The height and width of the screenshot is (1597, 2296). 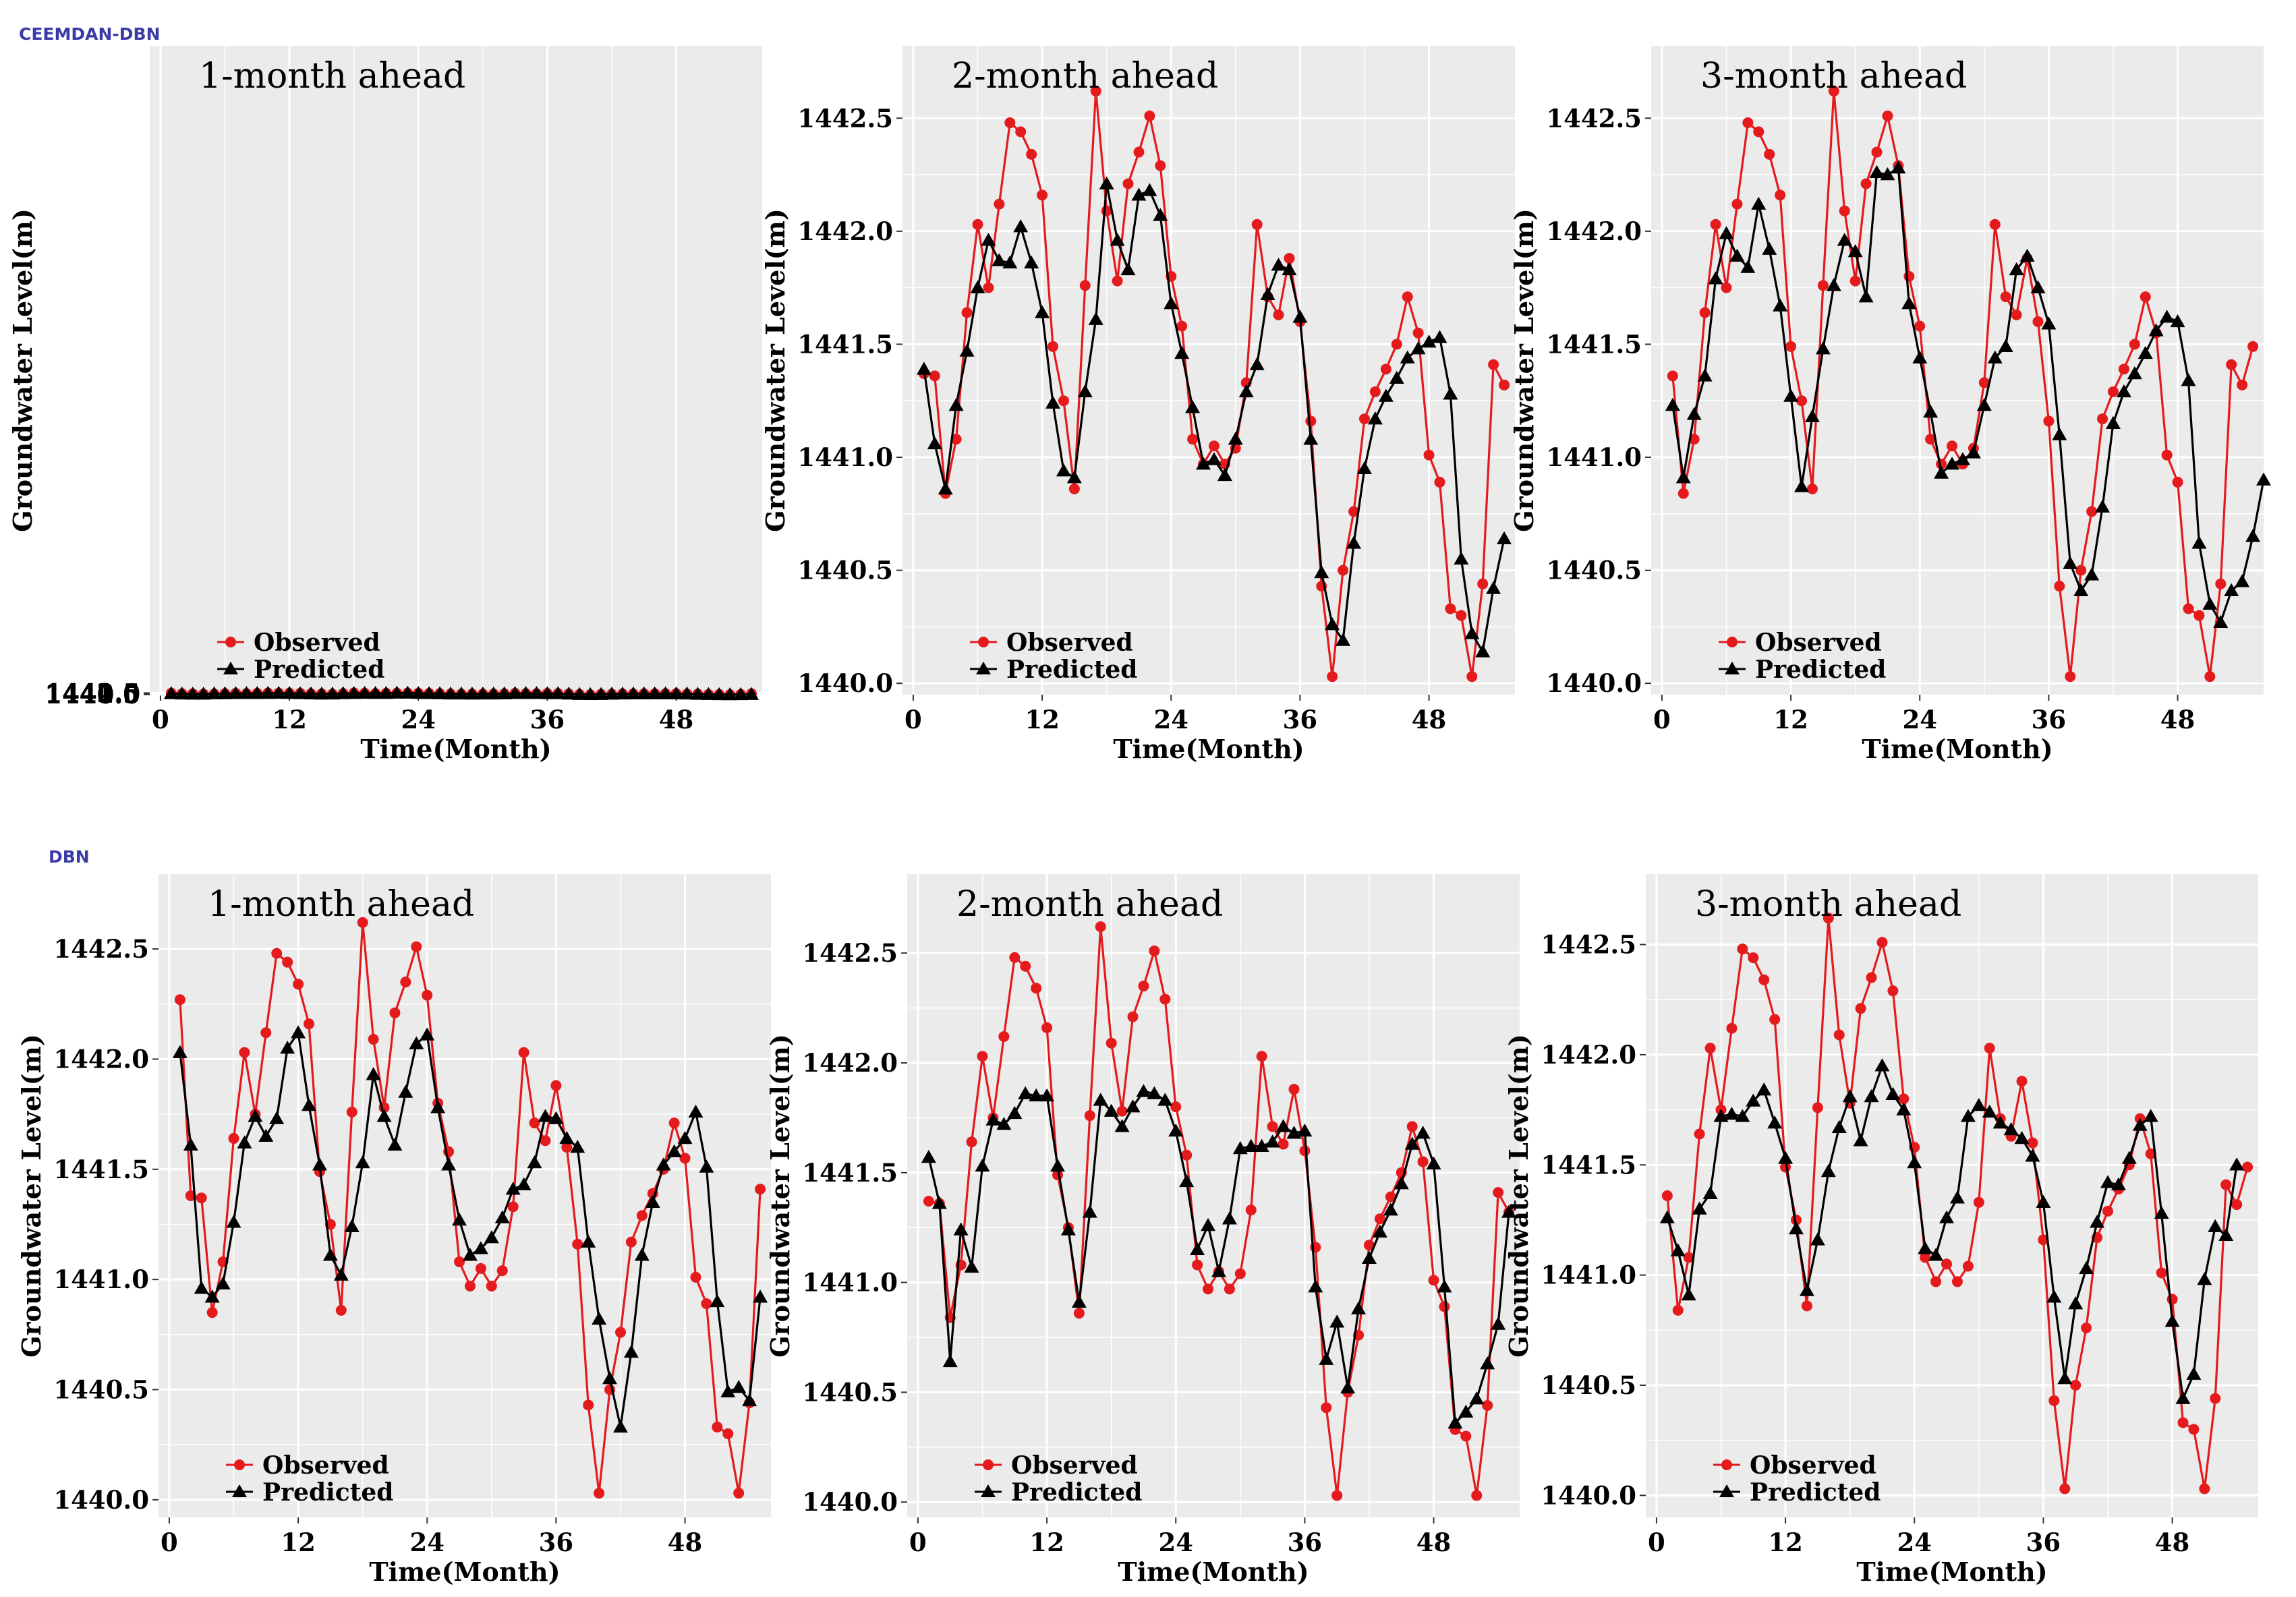 I want to click on y-tick-label: 1440.5, so click(x=92, y=694).